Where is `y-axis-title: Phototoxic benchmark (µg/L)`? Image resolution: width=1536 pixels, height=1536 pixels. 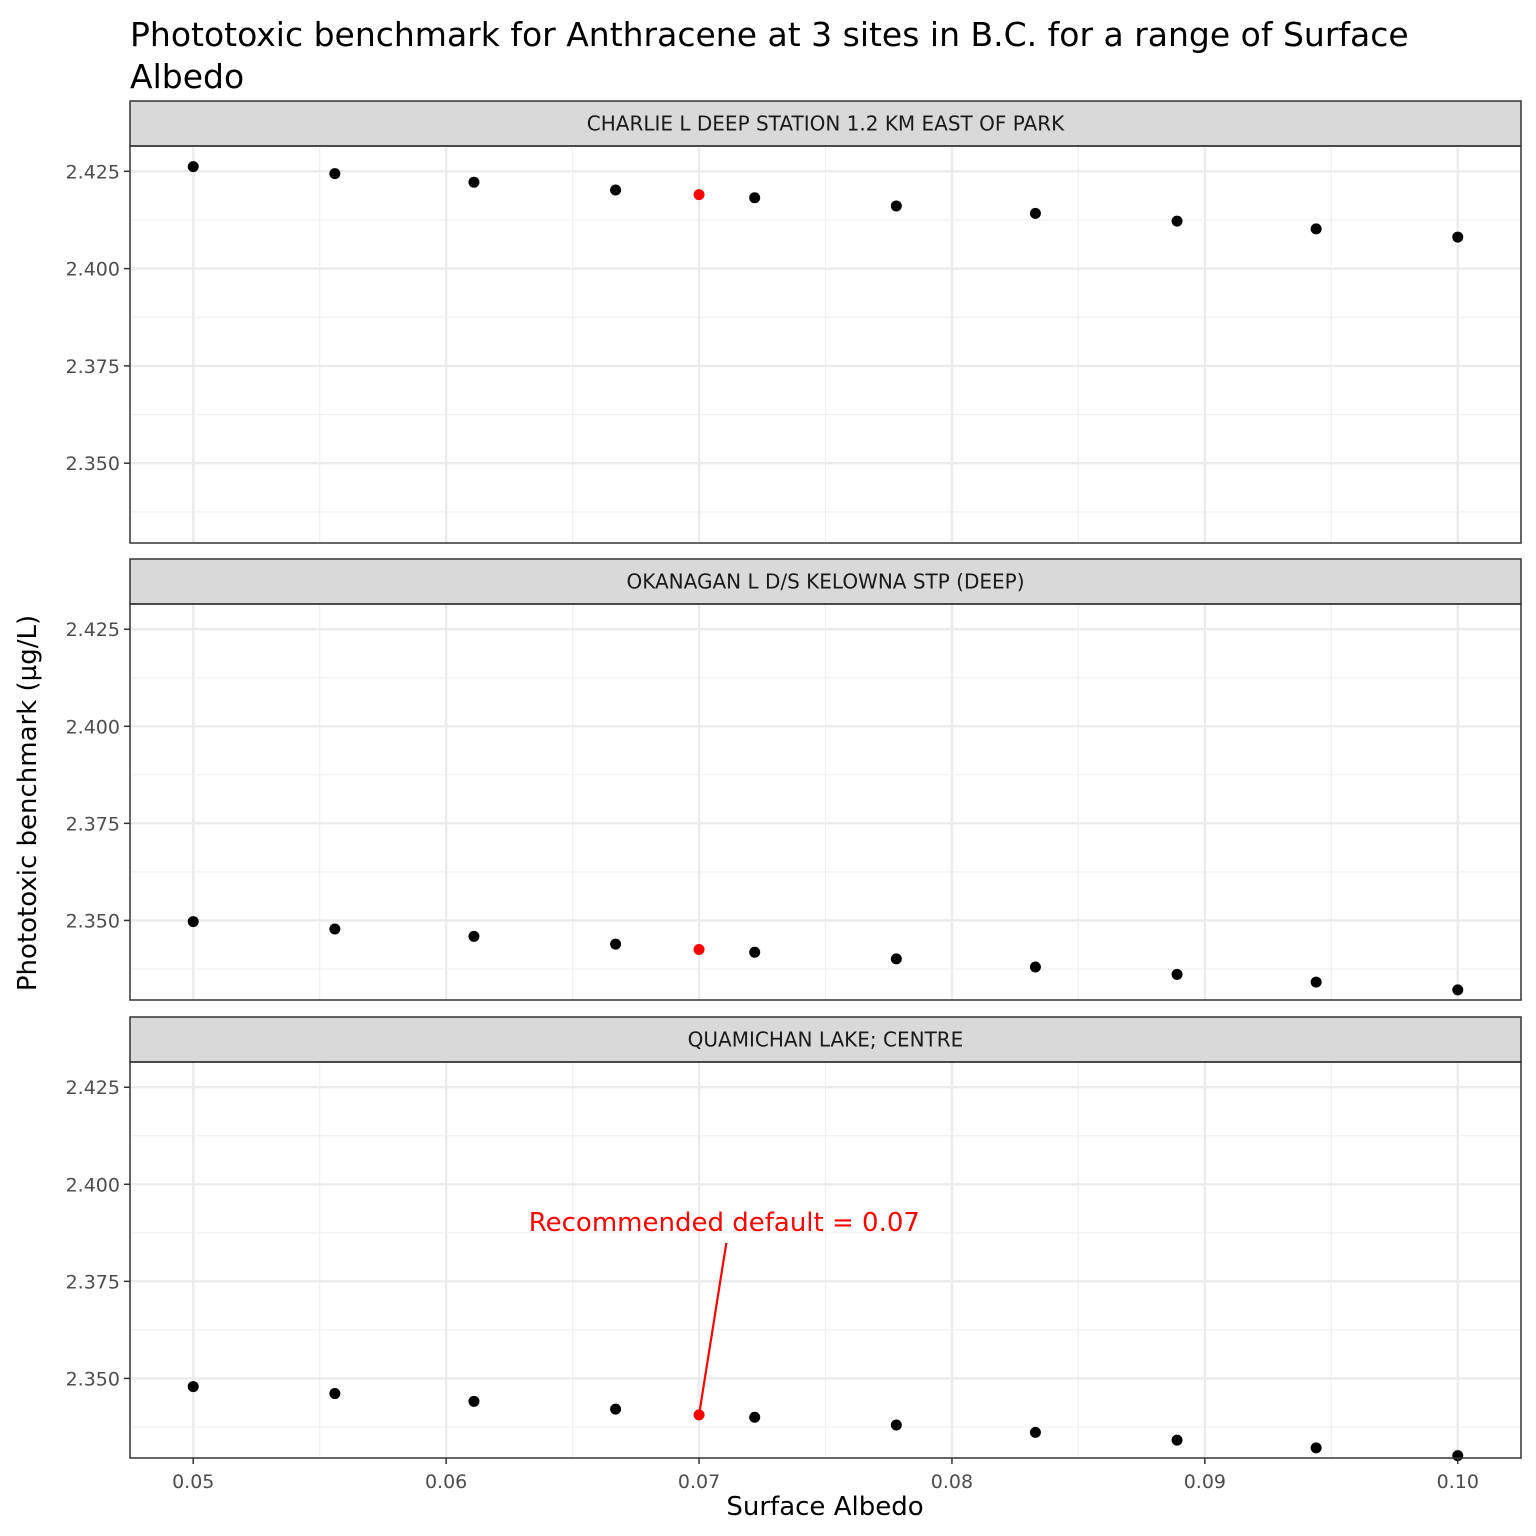 y-axis-title: Phototoxic benchmark (µg/L) is located at coordinates (28, 803).